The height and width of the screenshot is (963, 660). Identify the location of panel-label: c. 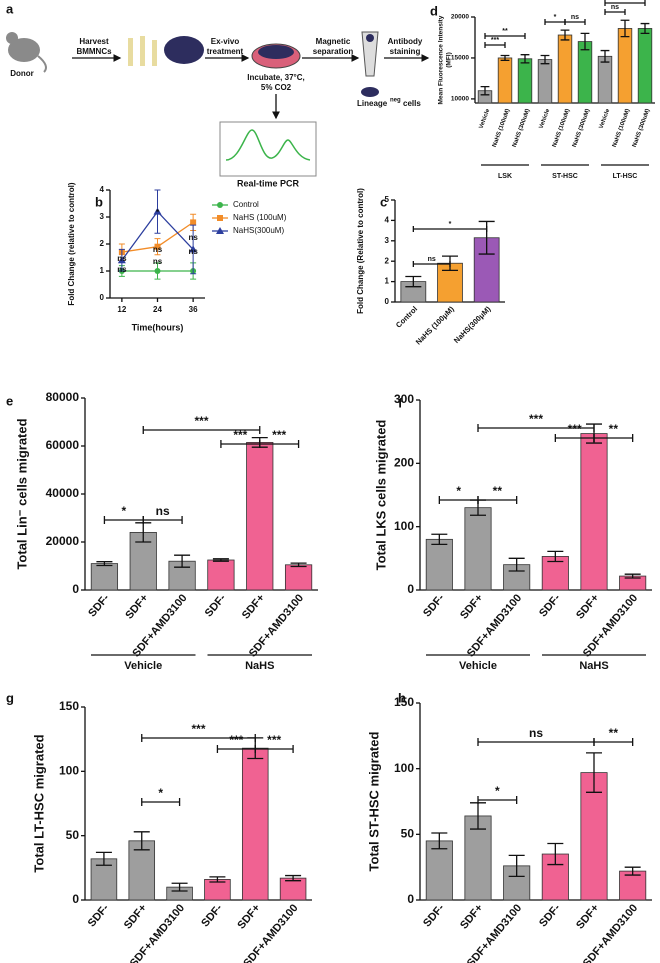
(383, 201).